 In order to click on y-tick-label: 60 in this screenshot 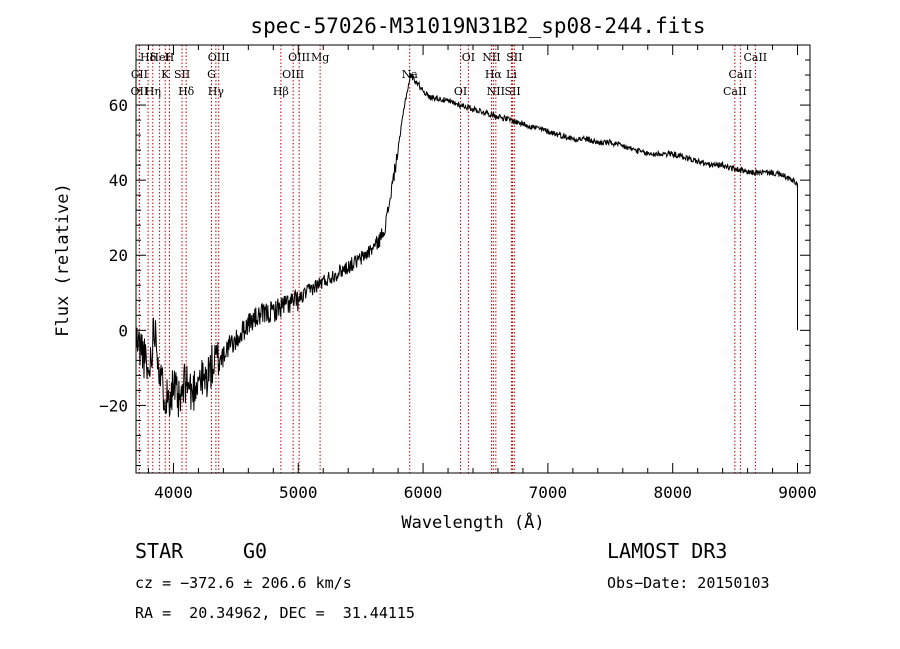, I will do `click(118, 105)`.